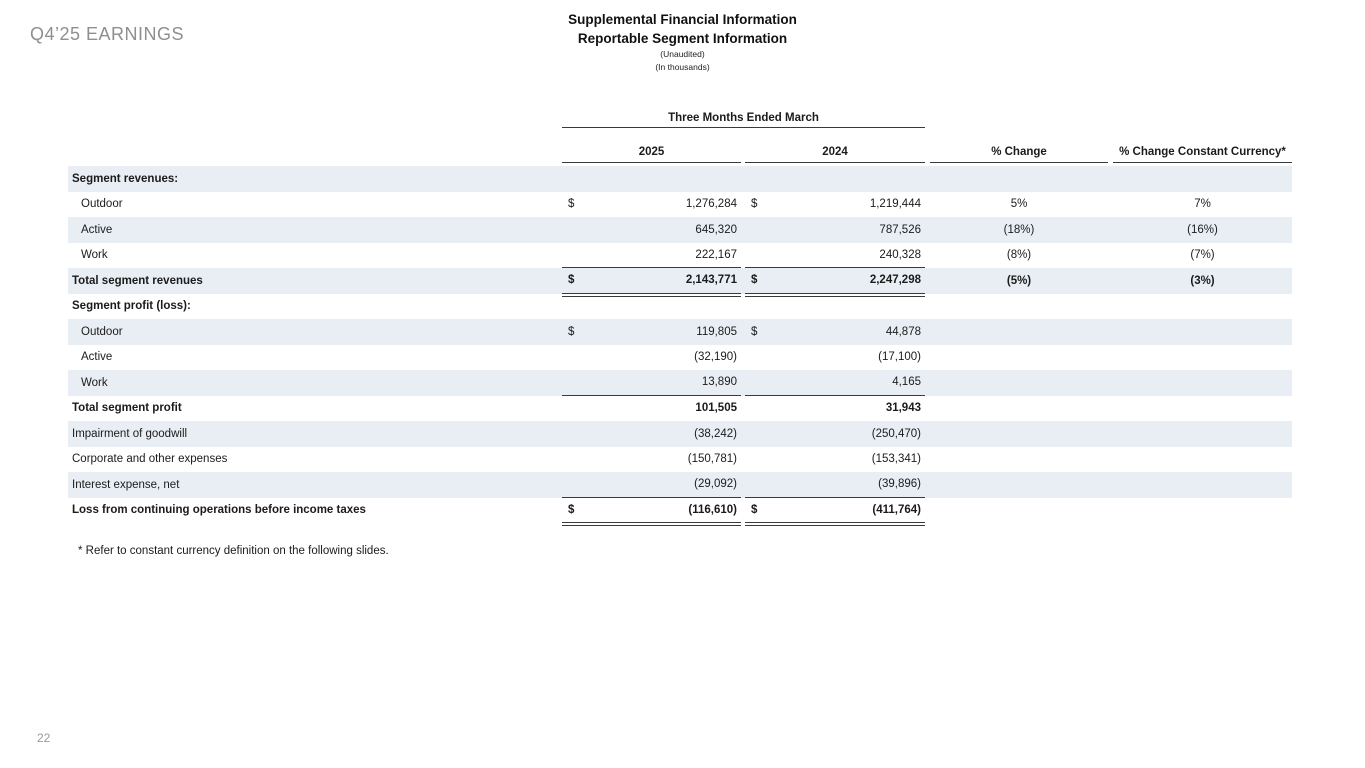 This screenshot has width=1365, height=768. I want to click on column-header-pct-change: % Change, so click(1019, 154).